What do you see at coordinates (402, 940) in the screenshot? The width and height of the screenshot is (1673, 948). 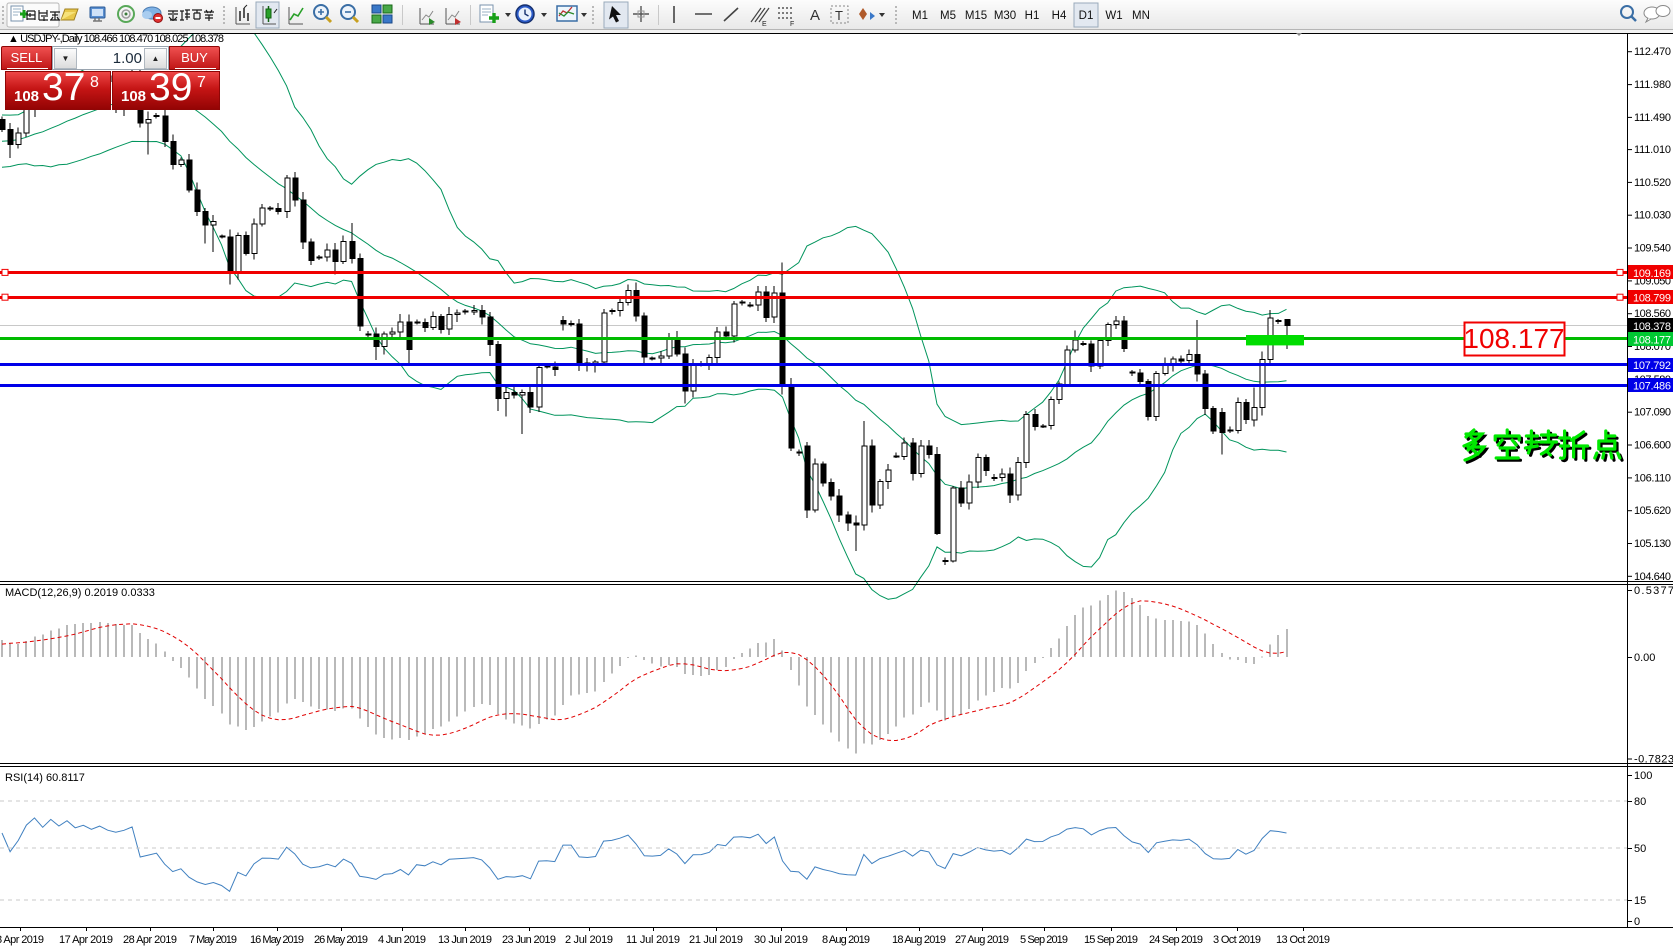 I see `svg-text: 4 Jun 2019` at bounding box center [402, 940].